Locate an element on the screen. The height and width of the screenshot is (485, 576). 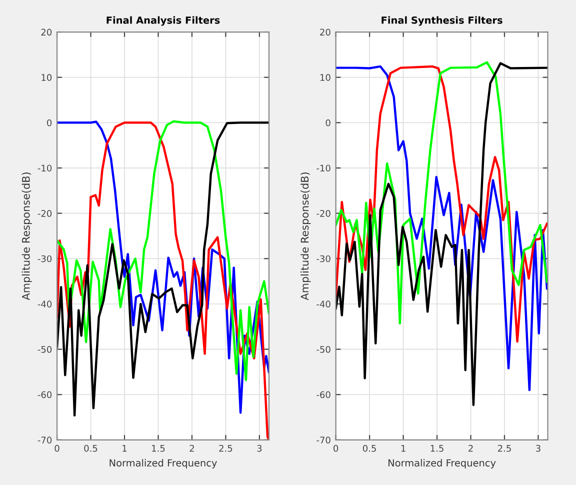
chart-title: Final Analysis Filters is located at coordinates (163, 21).